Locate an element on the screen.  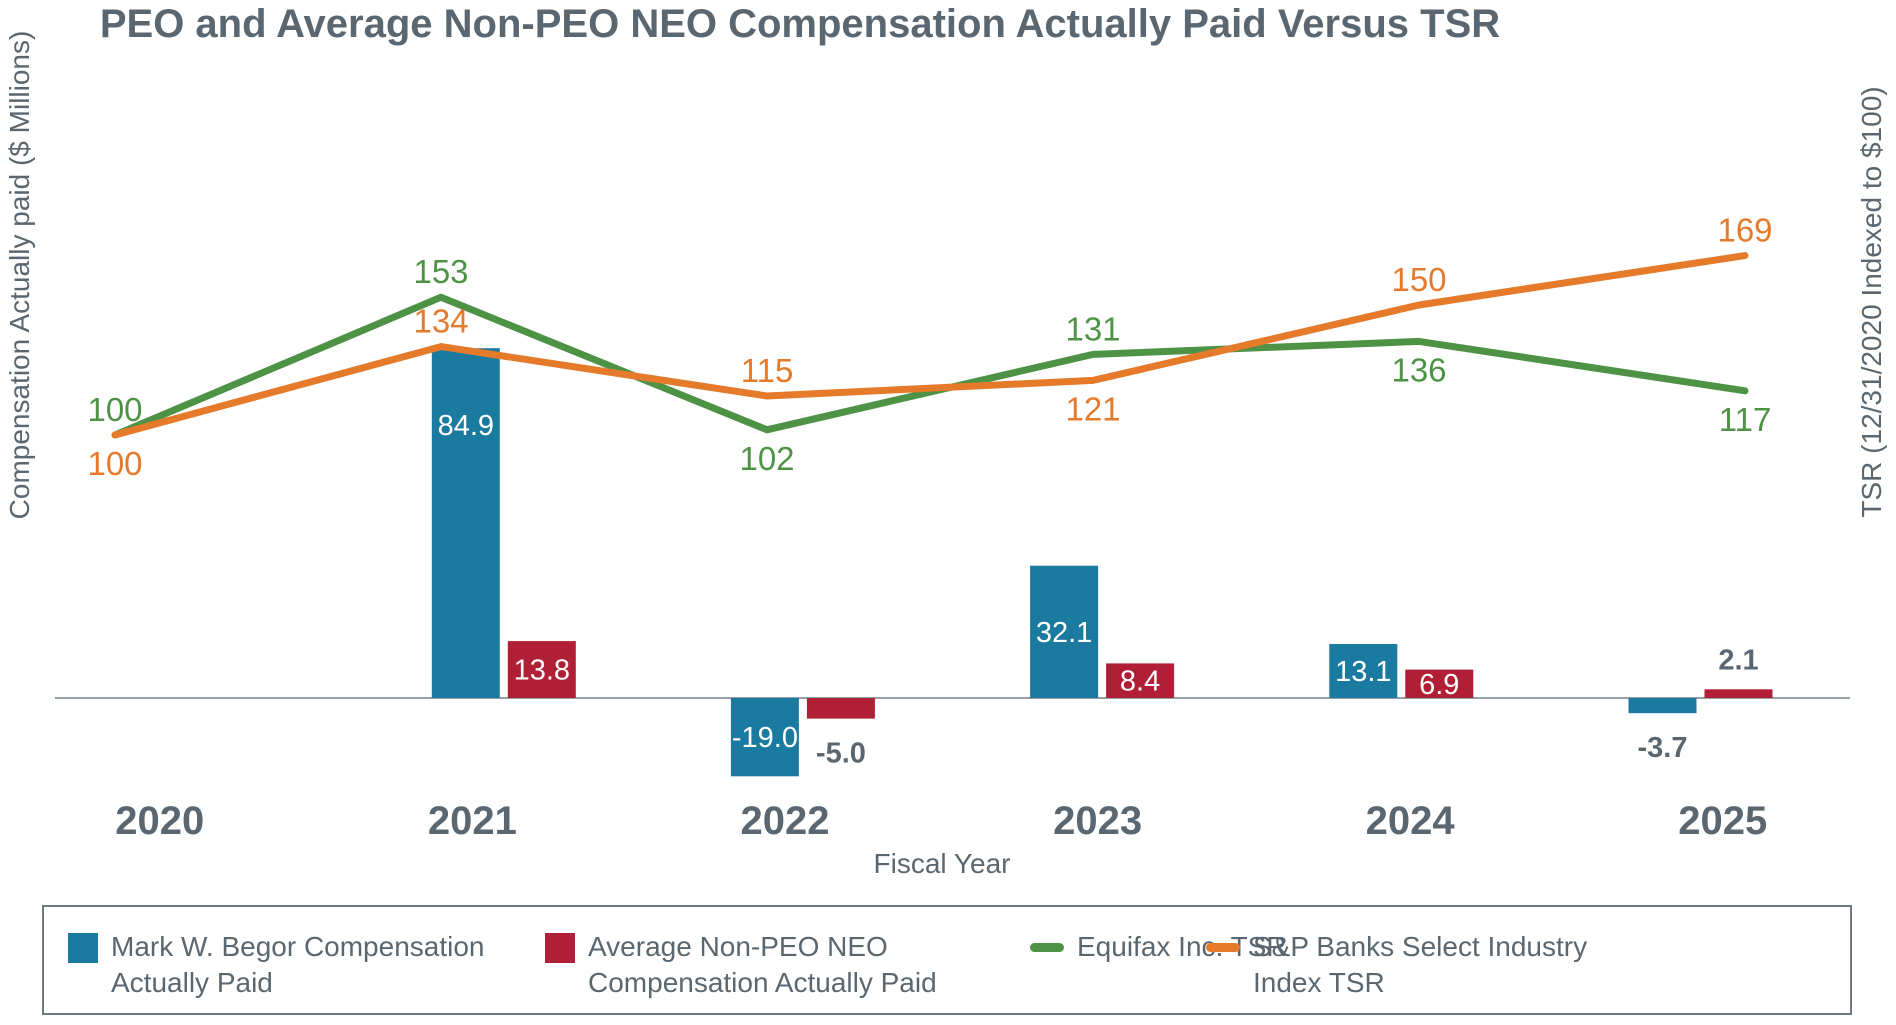
bar-neo-2023 is located at coordinates (1140, 680).